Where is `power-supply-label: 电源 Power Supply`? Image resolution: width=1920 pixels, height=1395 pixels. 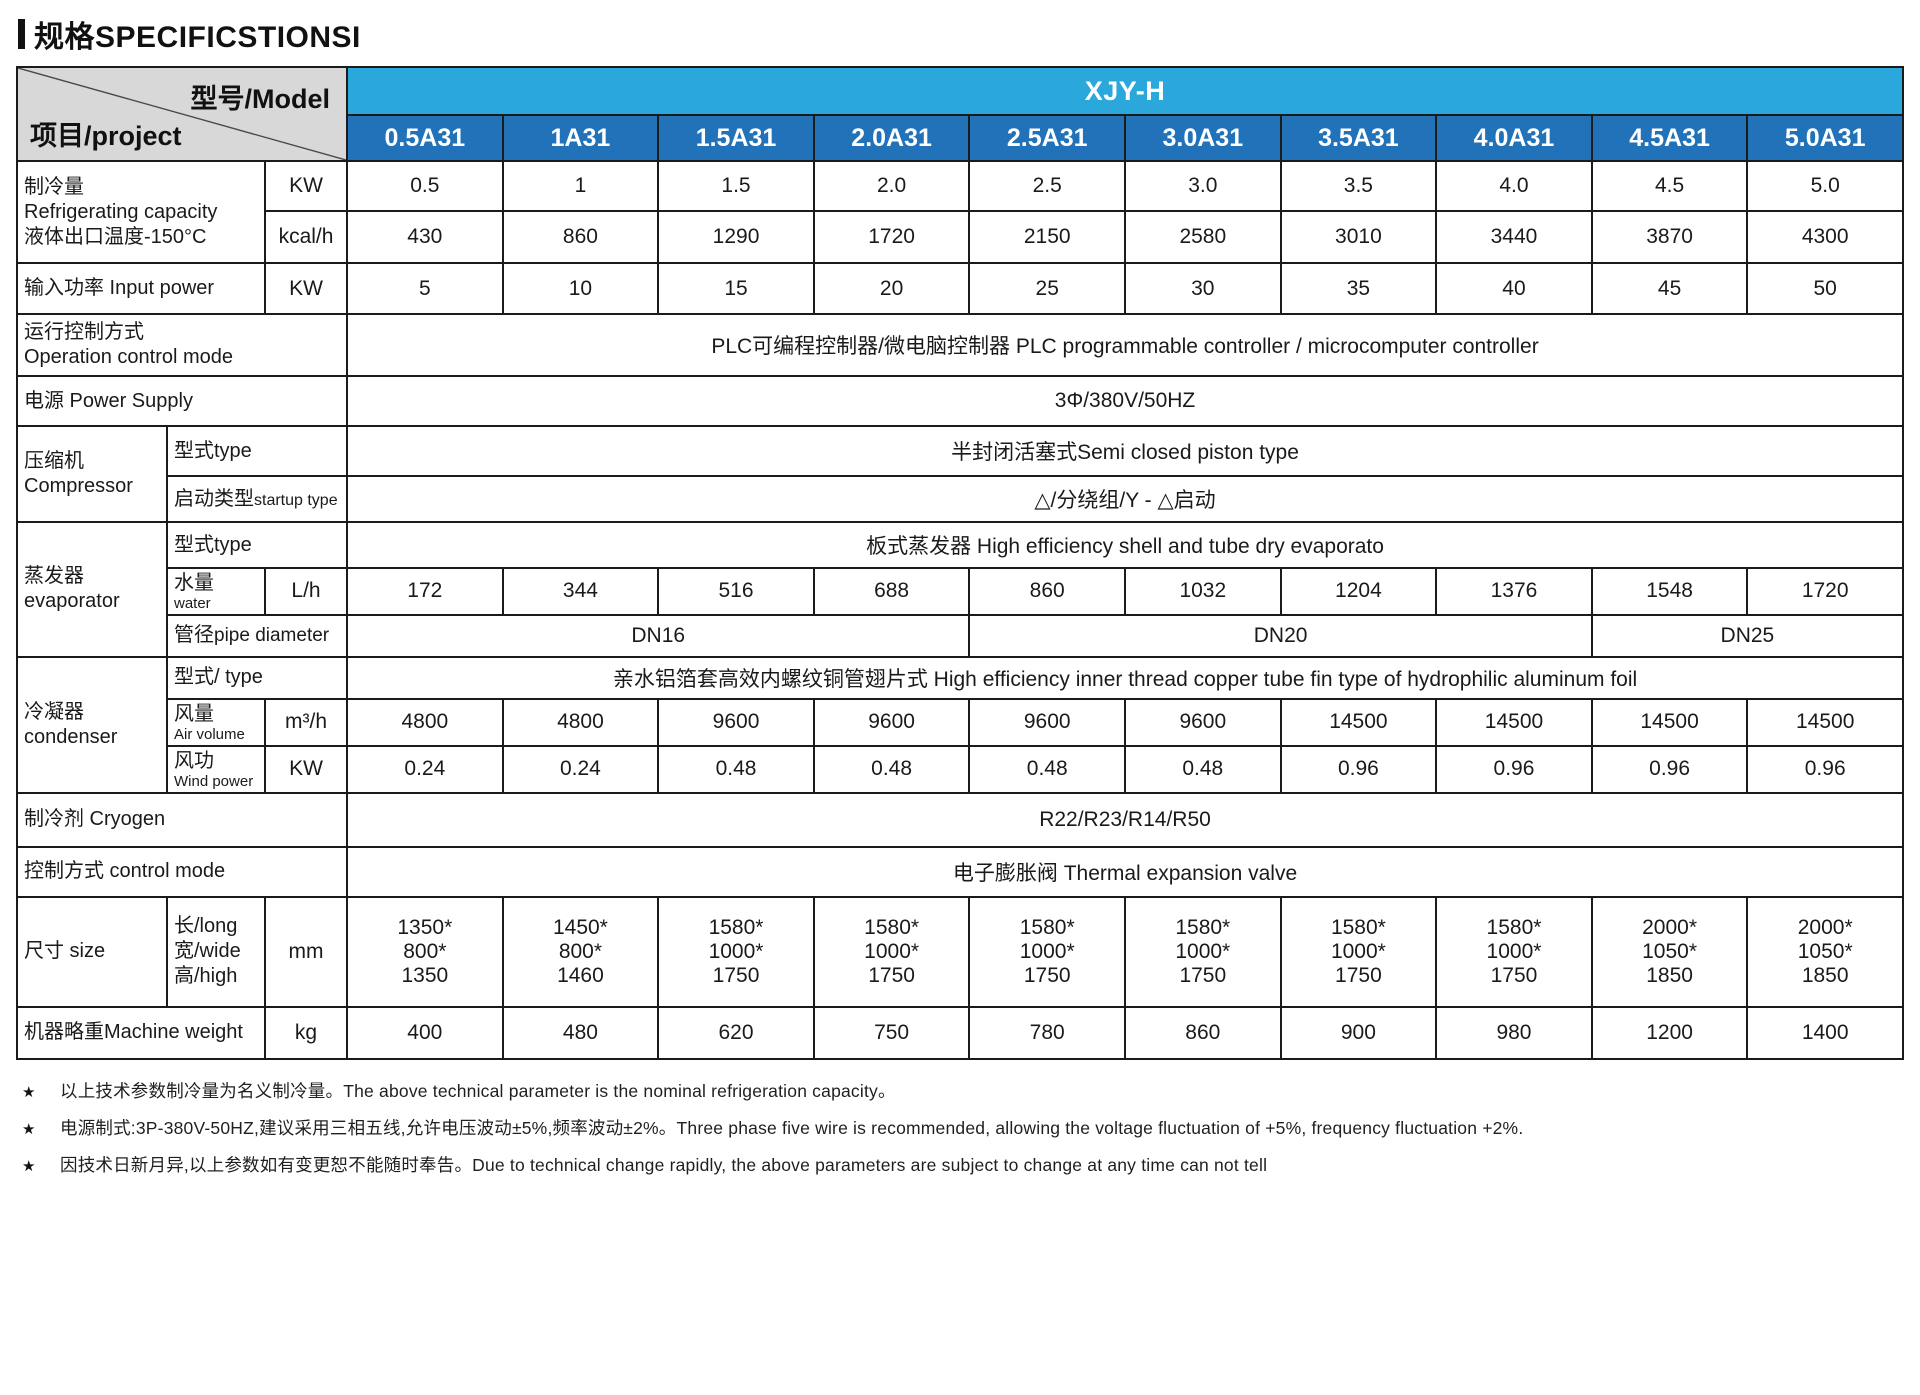
power-supply-label: 电源 Power Supply is located at coordinates (182, 401).